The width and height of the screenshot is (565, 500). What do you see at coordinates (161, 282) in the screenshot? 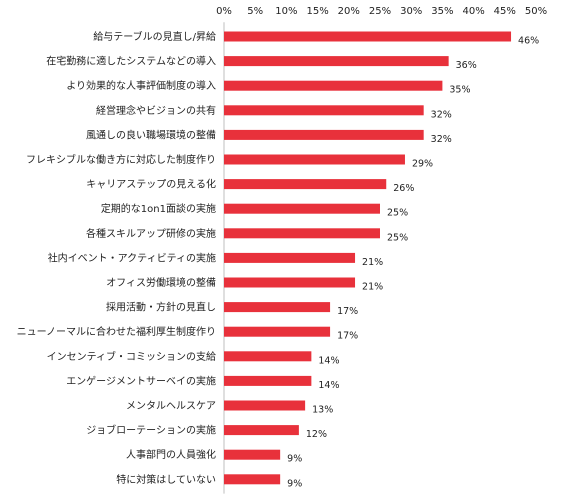
I see `category-label: オフィス労働環境の整備` at bounding box center [161, 282].